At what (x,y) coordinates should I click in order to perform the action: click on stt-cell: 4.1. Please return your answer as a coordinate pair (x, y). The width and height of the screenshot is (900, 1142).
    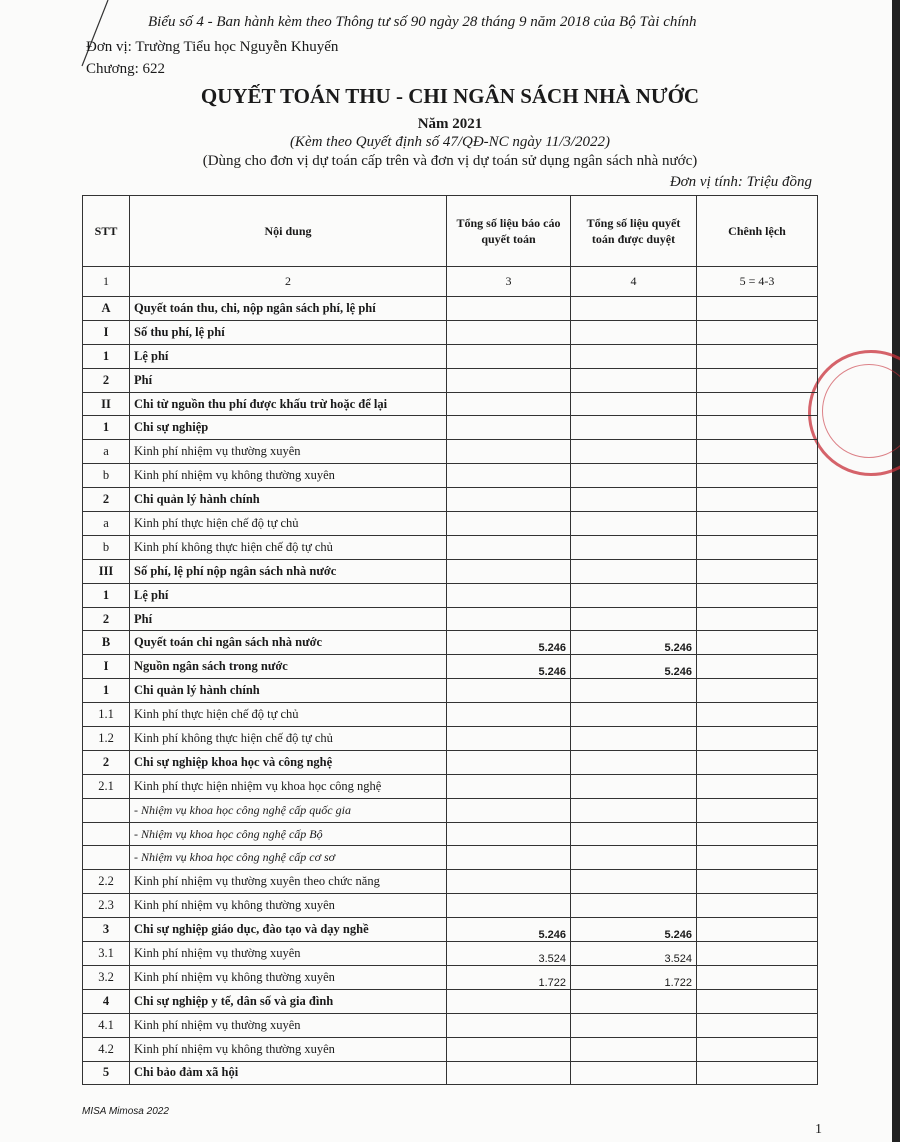
    Looking at the image, I should click on (106, 1025).